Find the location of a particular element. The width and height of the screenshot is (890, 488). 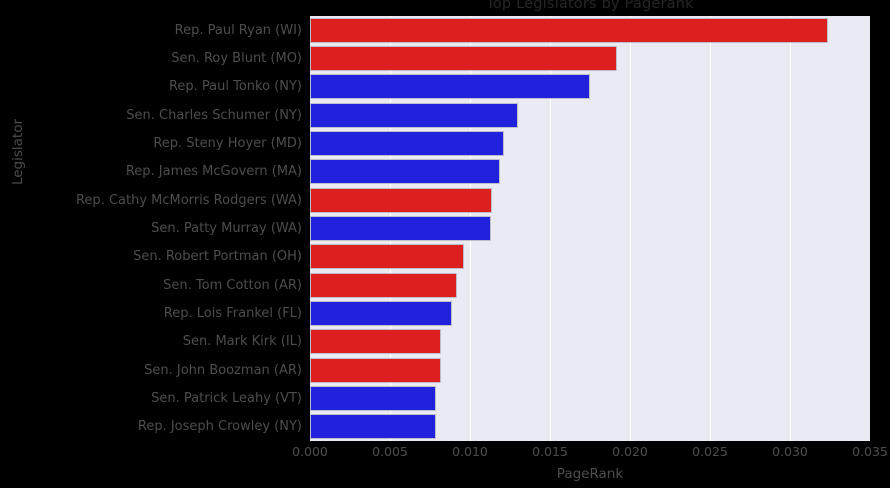

y-tick-label: Rep. Steny Hoyer (MD) is located at coordinates (227, 143).